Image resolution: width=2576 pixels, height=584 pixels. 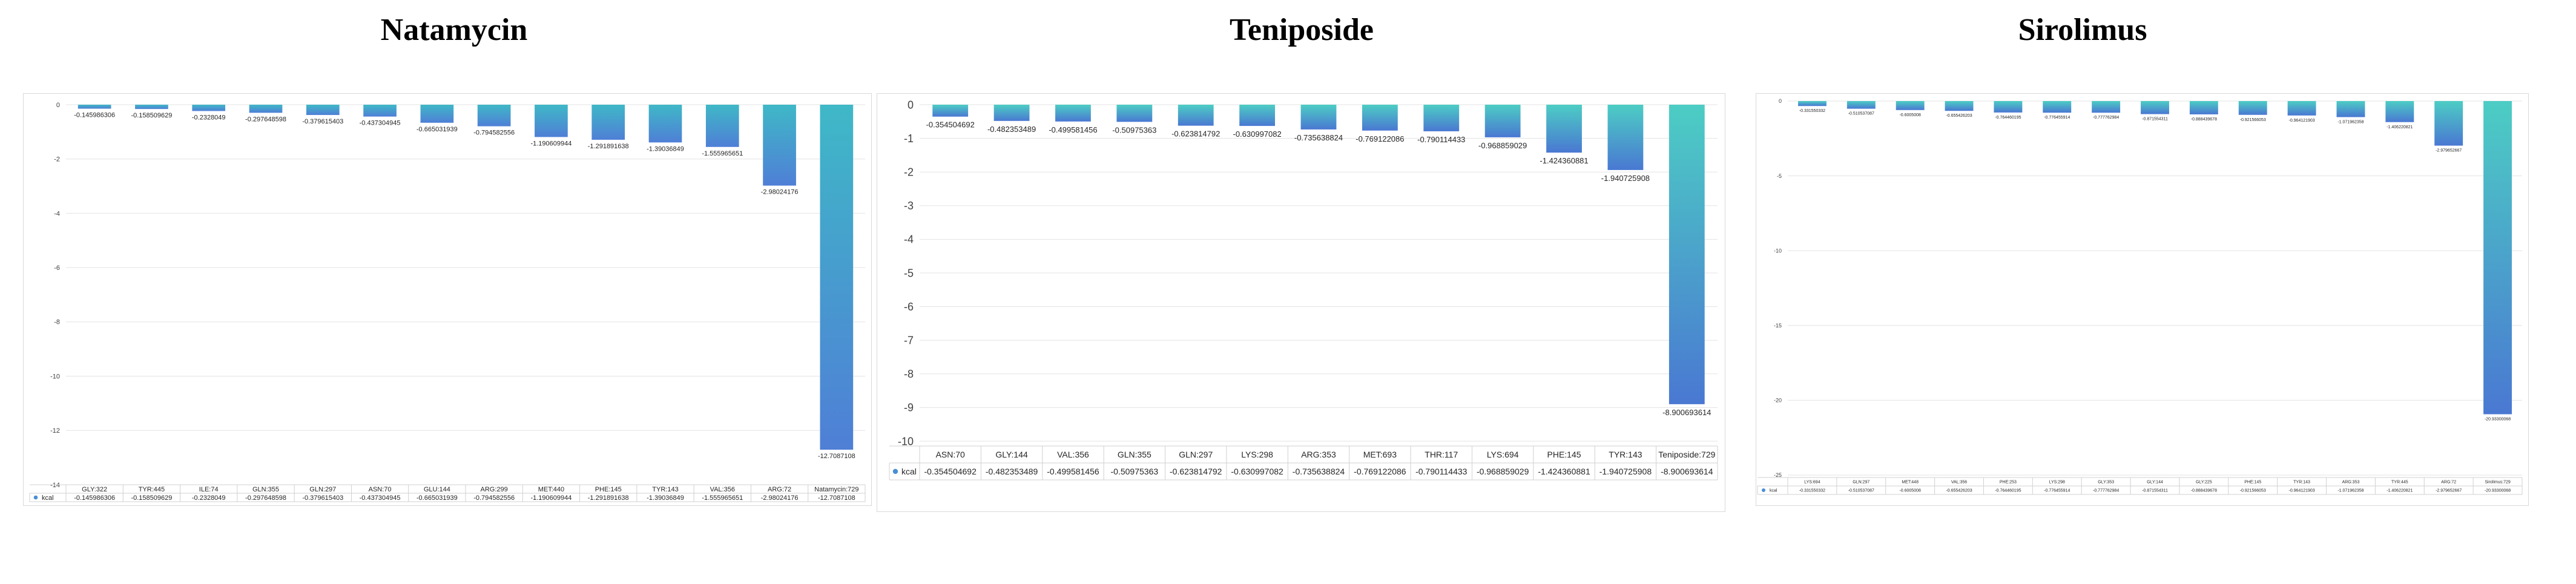 I want to click on table-value: -0.794582556, so click(x=494, y=498).